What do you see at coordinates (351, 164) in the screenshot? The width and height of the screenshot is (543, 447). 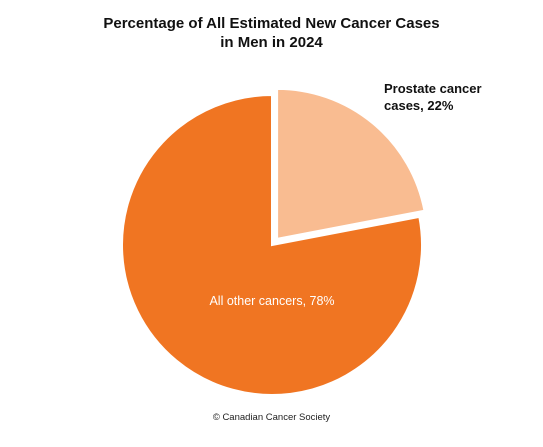 I see `pie-slice-prostate` at bounding box center [351, 164].